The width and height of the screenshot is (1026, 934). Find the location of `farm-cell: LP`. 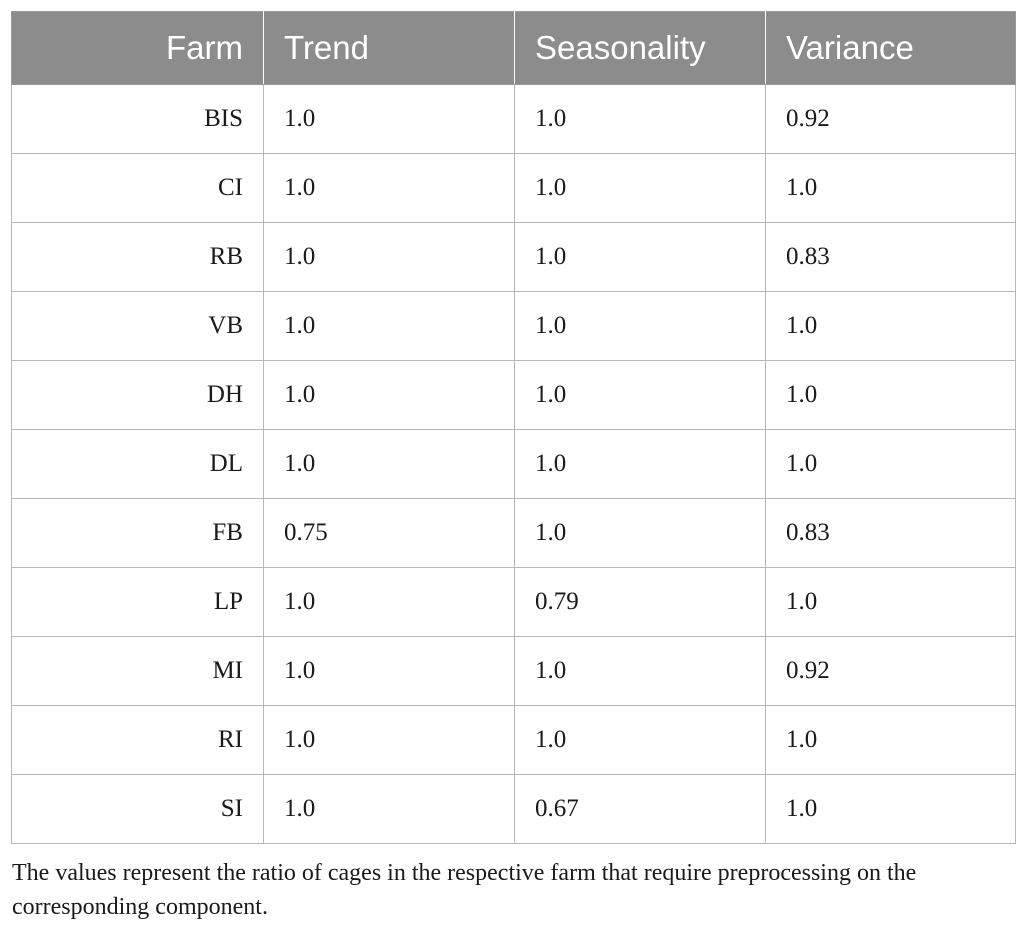

farm-cell: LP is located at coordinates (137, 602).